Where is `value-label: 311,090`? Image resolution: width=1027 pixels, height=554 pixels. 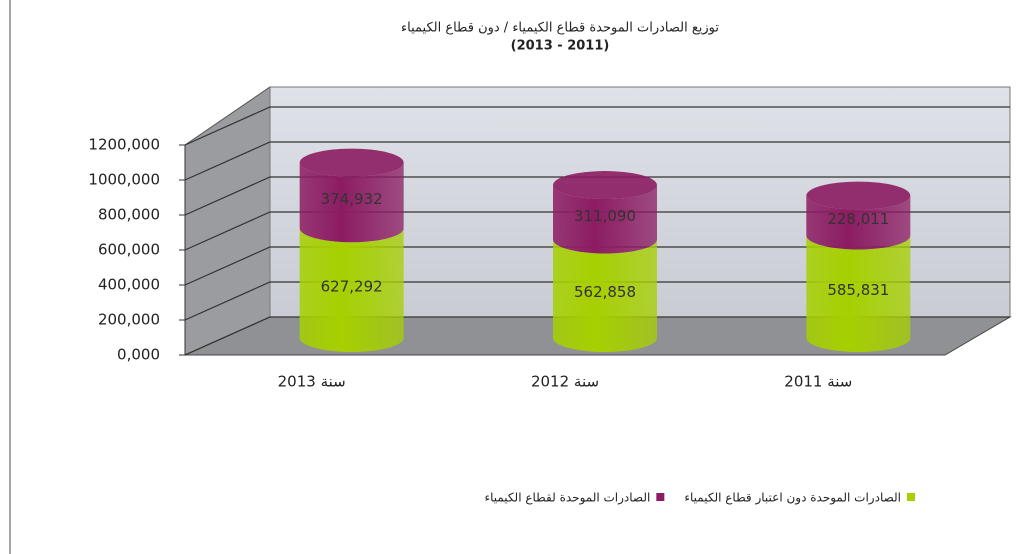
value-label: 311,090 is located at coordinates (605, 216).